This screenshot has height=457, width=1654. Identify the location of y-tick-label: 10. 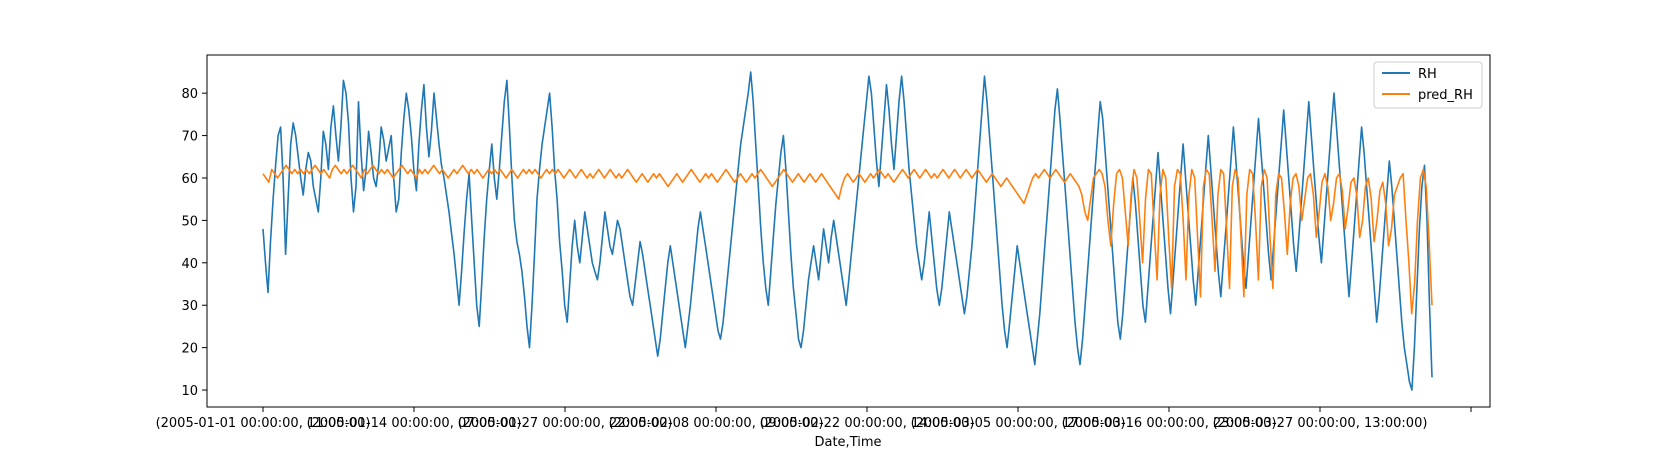
(189, 391).